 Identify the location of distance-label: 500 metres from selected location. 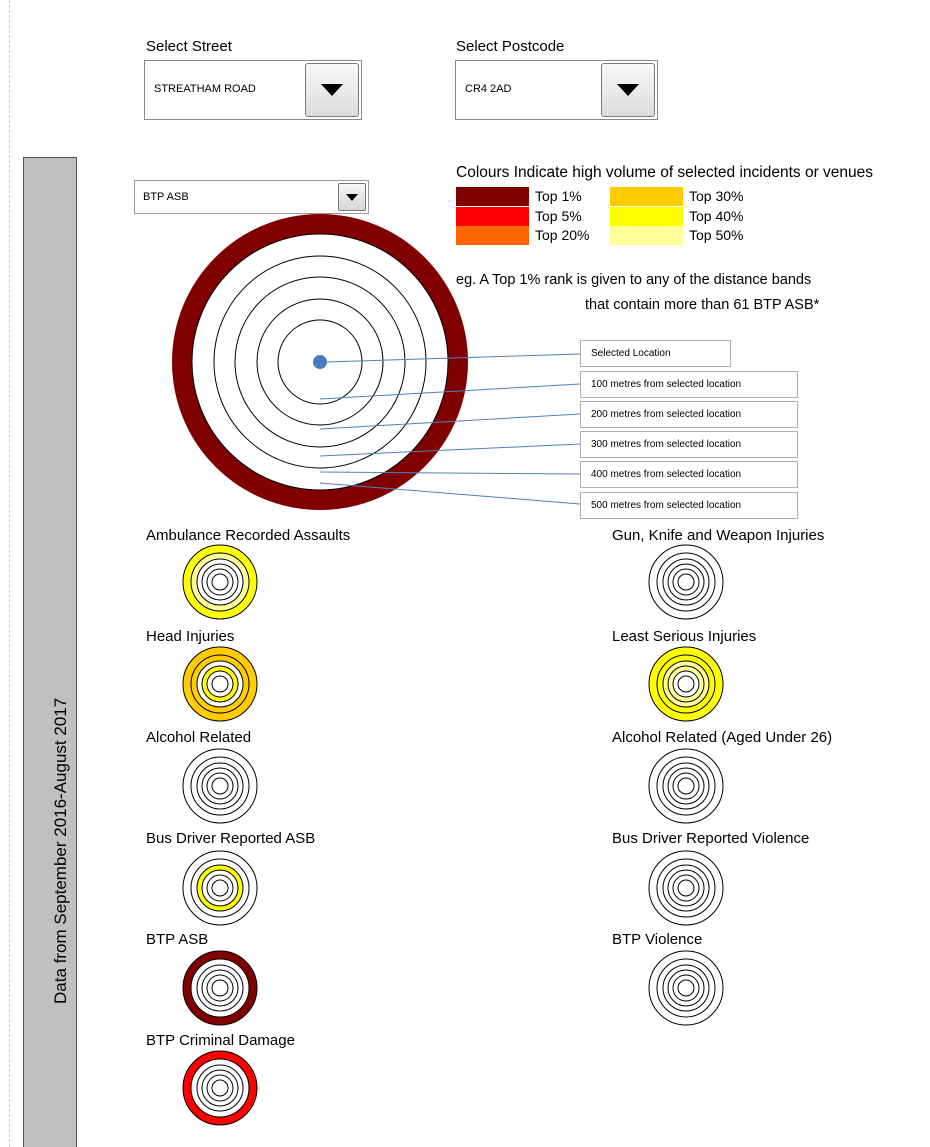
(689, 505).